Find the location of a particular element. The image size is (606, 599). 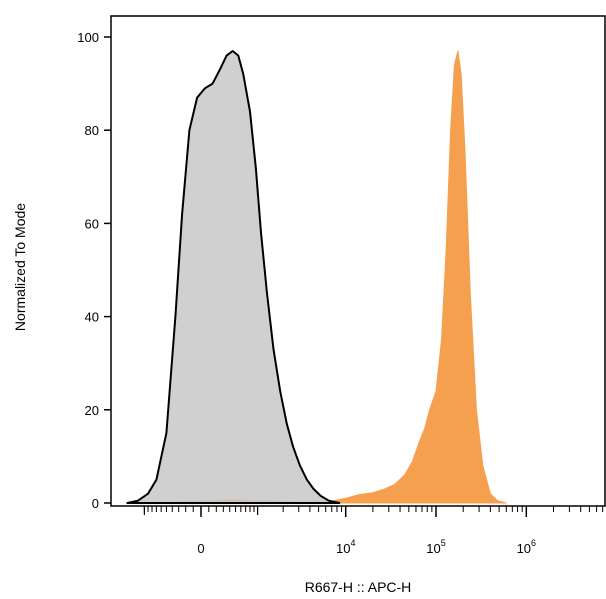

y-tick-label: 0 is located at coordinates (95, 503).